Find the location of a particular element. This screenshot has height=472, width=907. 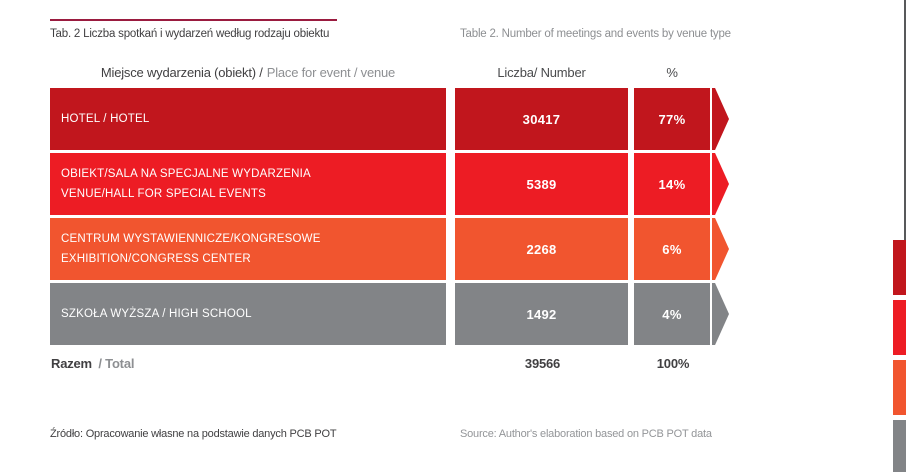

header-count: Liczba/ Number is located at coordinates (541, 72).